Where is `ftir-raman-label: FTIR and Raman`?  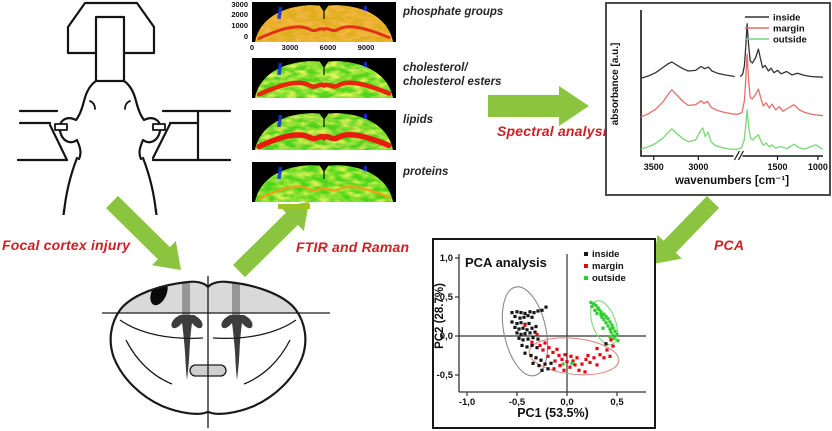 ftir-raman-label: FTIR and Raman is located at coordinates (353, 247).